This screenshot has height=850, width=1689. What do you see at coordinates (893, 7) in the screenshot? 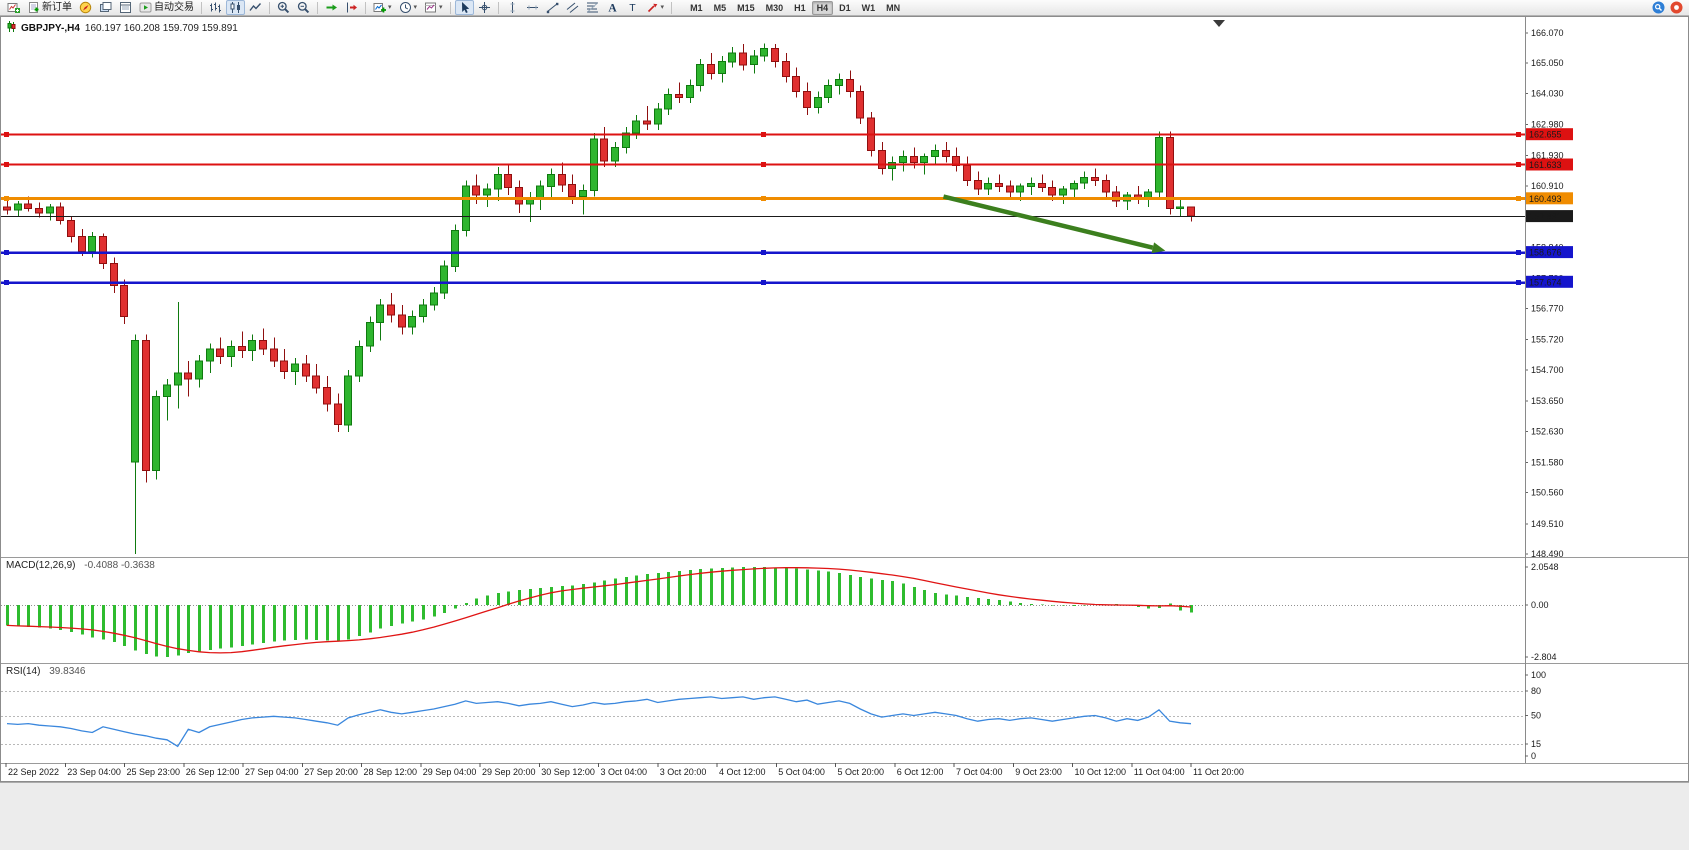
I see `timeframe-mn-button: MN` at bounding box center [893, 7].